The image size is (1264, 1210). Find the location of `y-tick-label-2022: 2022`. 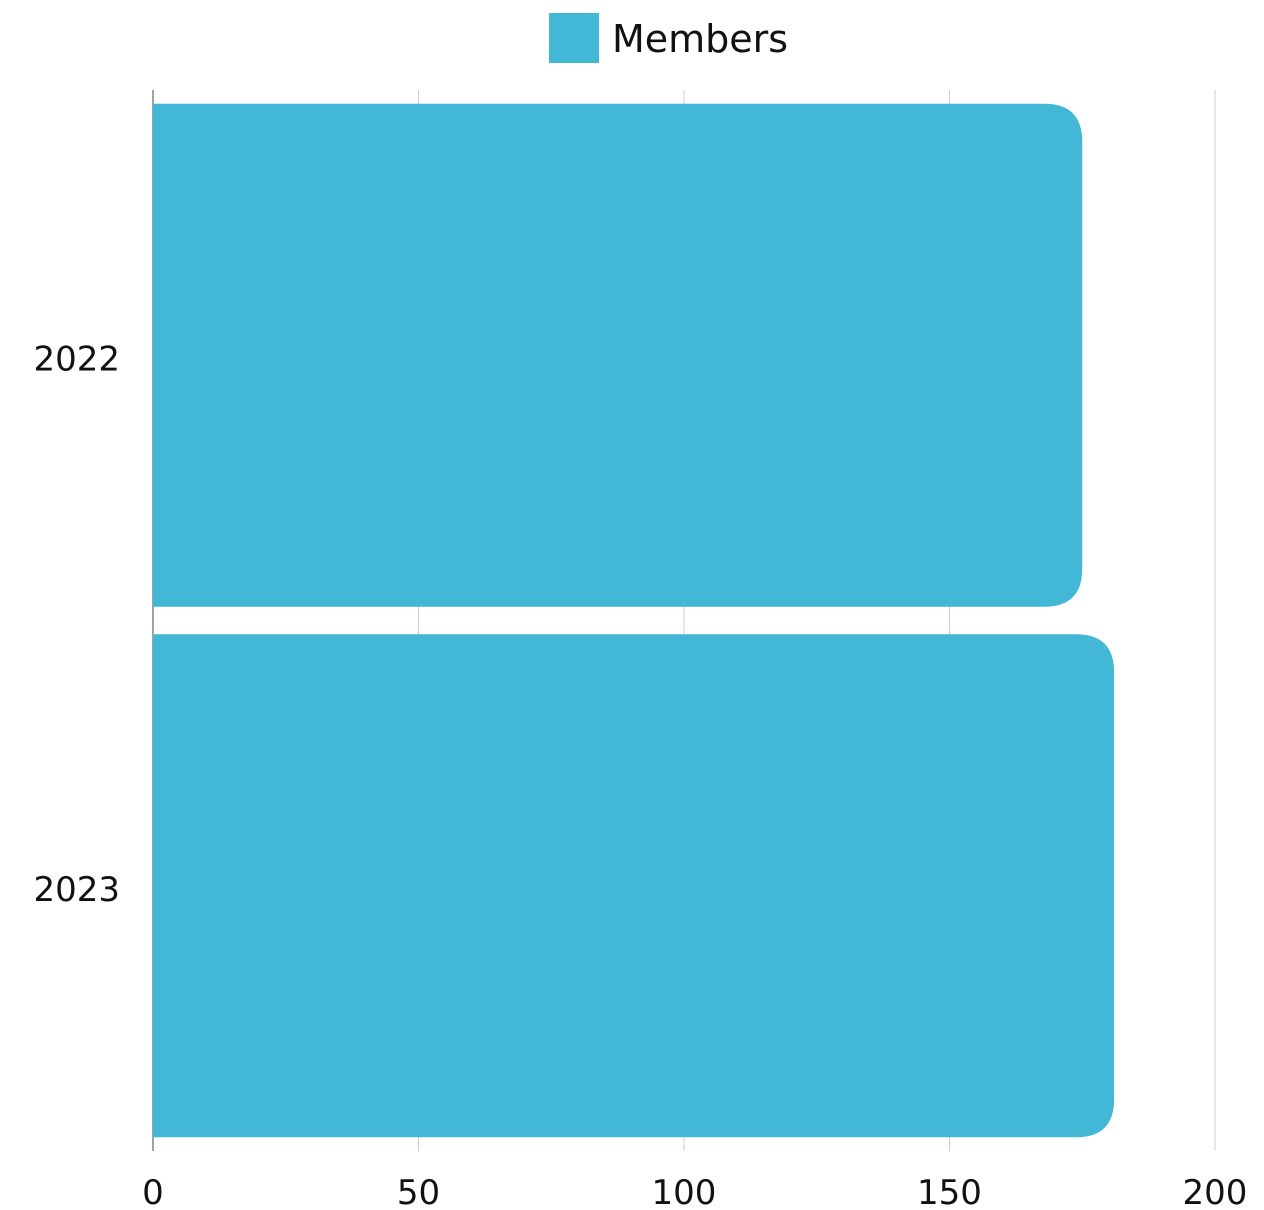

y-tick-label-2022: 2022 is located at coordinates (76, 359).